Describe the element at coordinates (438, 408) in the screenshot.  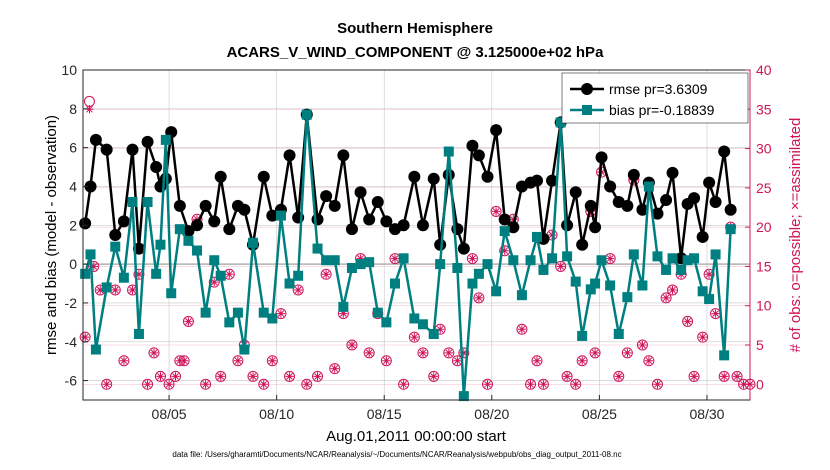
I see `x-axis-ticks: 08/05 08/10 08/15 08/20 08/25 08/30` at that location.